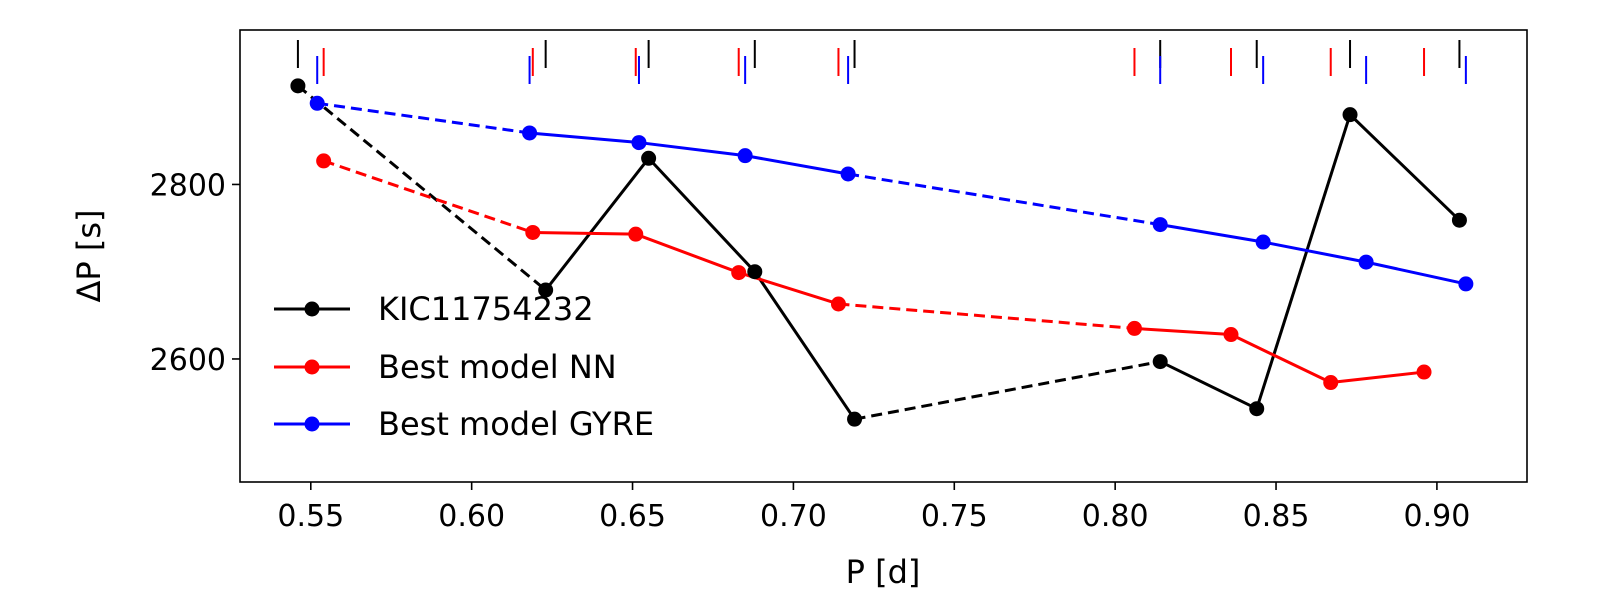 The height and width of the screenshot is (600, 1600). Describe the element at coordinates (188, 185) in the screenshot. I see `y-tick-label: 2800` at that location.